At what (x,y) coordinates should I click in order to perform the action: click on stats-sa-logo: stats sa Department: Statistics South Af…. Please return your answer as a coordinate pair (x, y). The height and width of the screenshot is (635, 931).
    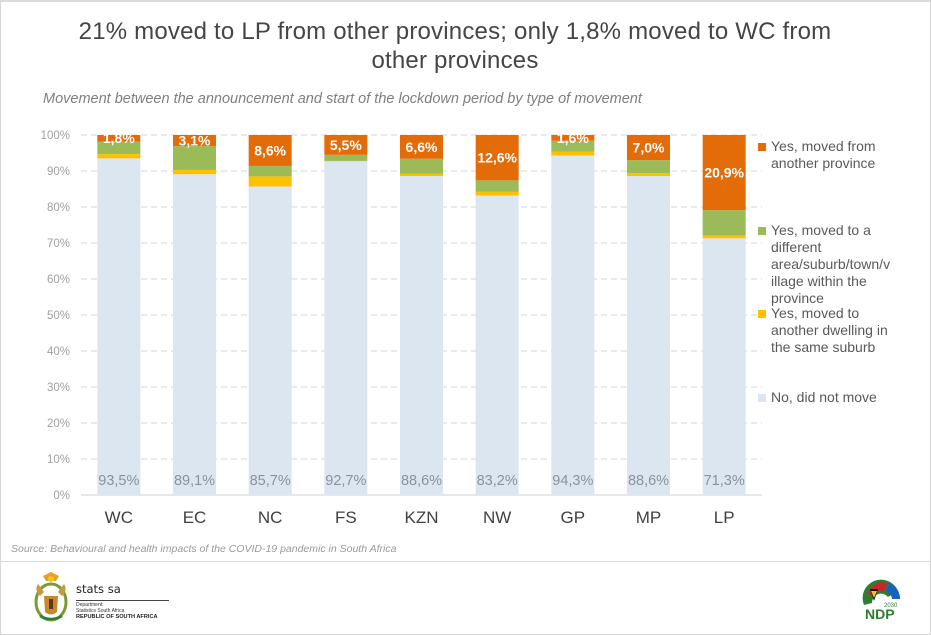
    Looking at the image, I should click on (105, 598).